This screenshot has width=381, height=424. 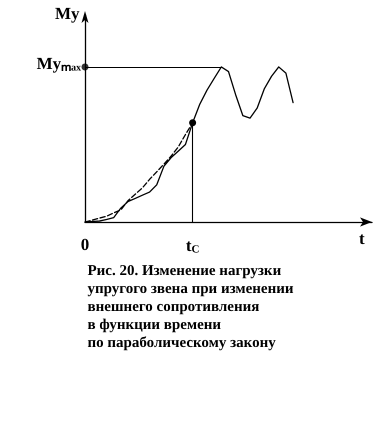 I want to click on x-axis-title: t, so click(x=362, y=238).